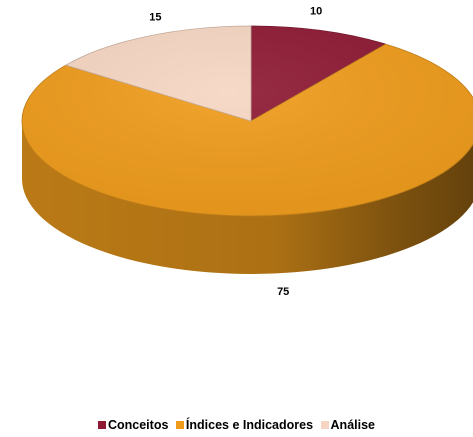  I want to click on legend-item-analise: Análise, so click(347, 425).